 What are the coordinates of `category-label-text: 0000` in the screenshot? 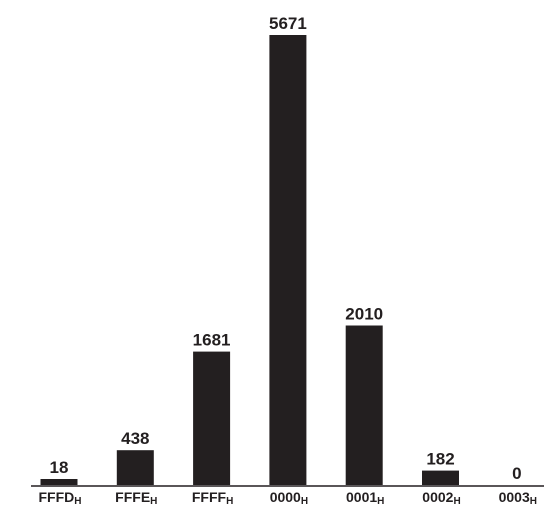 It's located at (285, 497).